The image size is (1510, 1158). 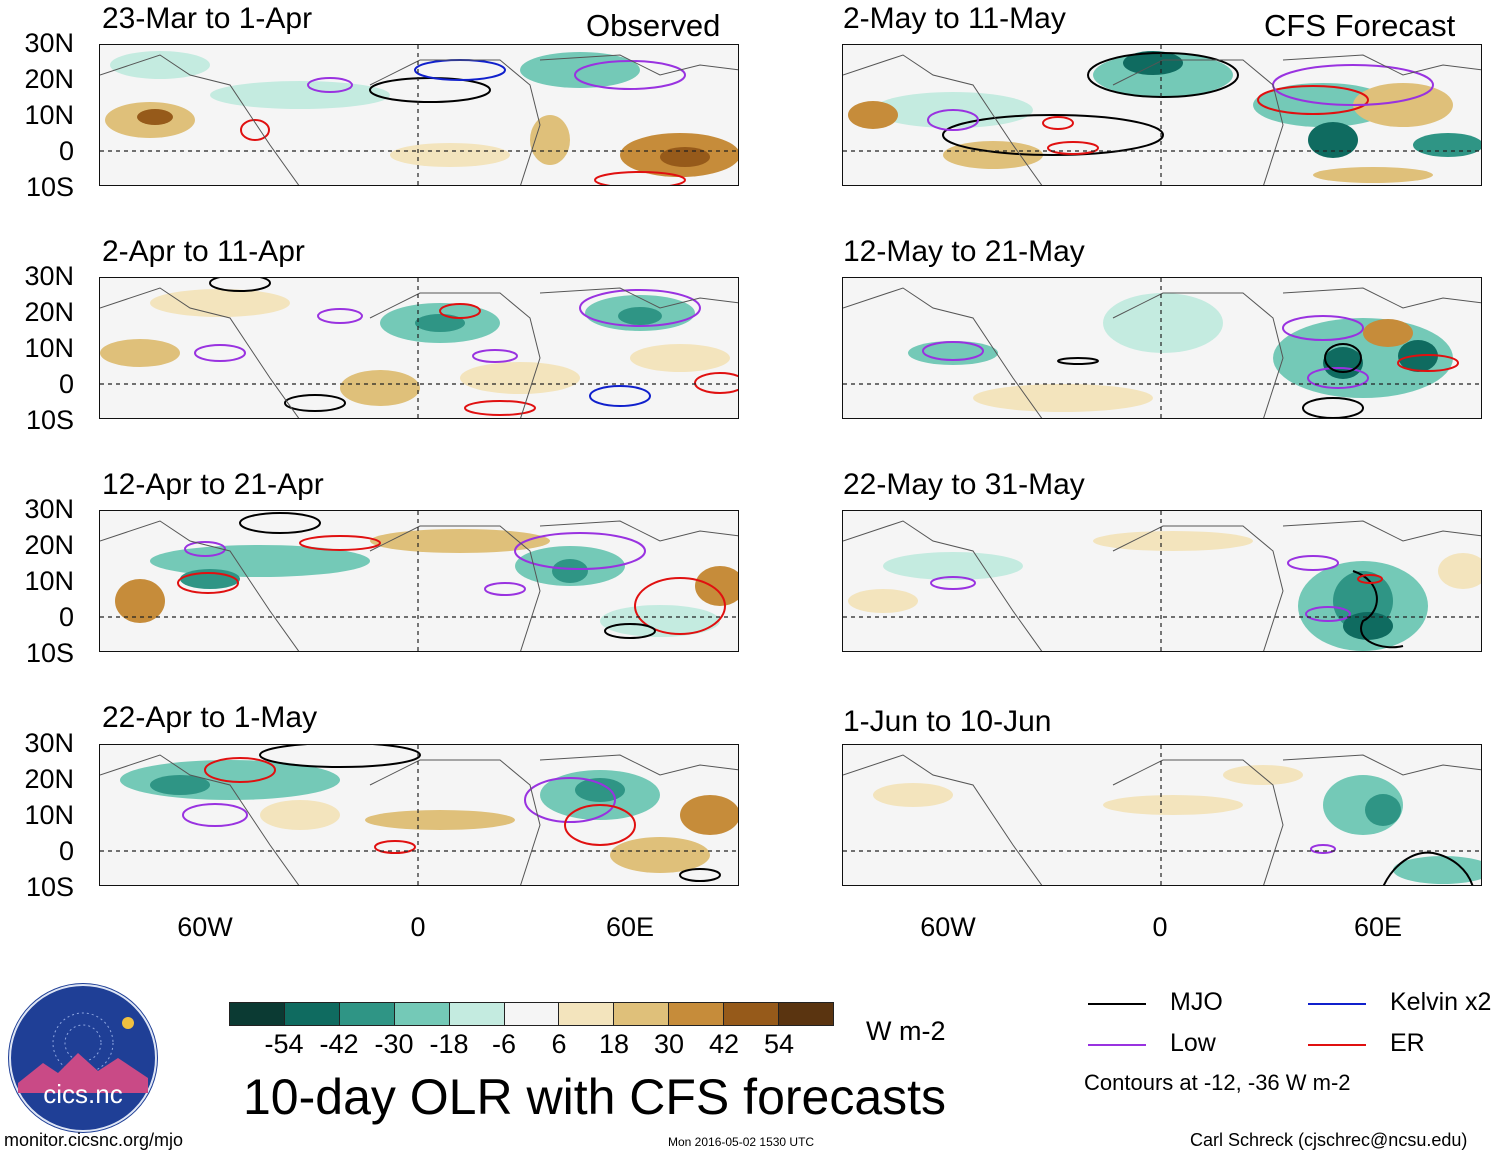 What do you see at coordinates (948, 927) in the screenshot?
I see `x-tick-label-right-60w: 60W` at bounding box center [948, 927].